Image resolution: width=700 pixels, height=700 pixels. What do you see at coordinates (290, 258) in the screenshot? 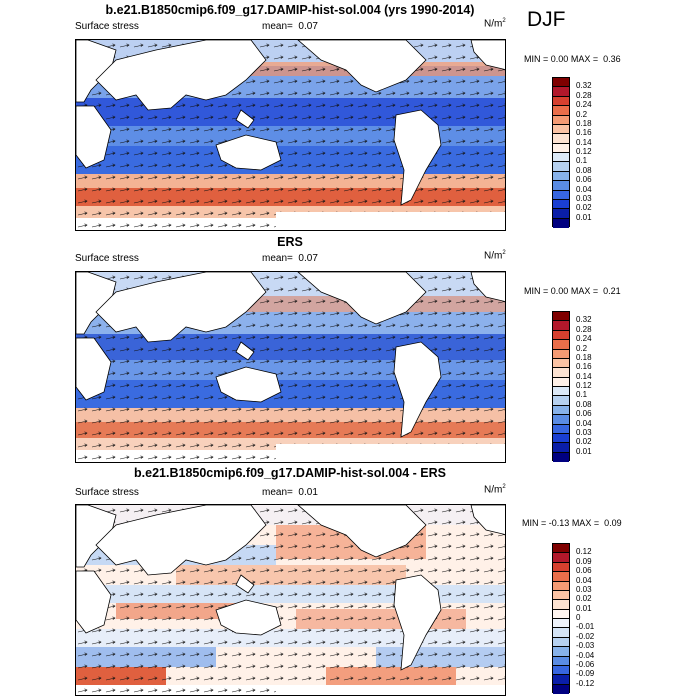
I see `panel-2-mean: mean= 0.07` at bounding box center [290, 258].